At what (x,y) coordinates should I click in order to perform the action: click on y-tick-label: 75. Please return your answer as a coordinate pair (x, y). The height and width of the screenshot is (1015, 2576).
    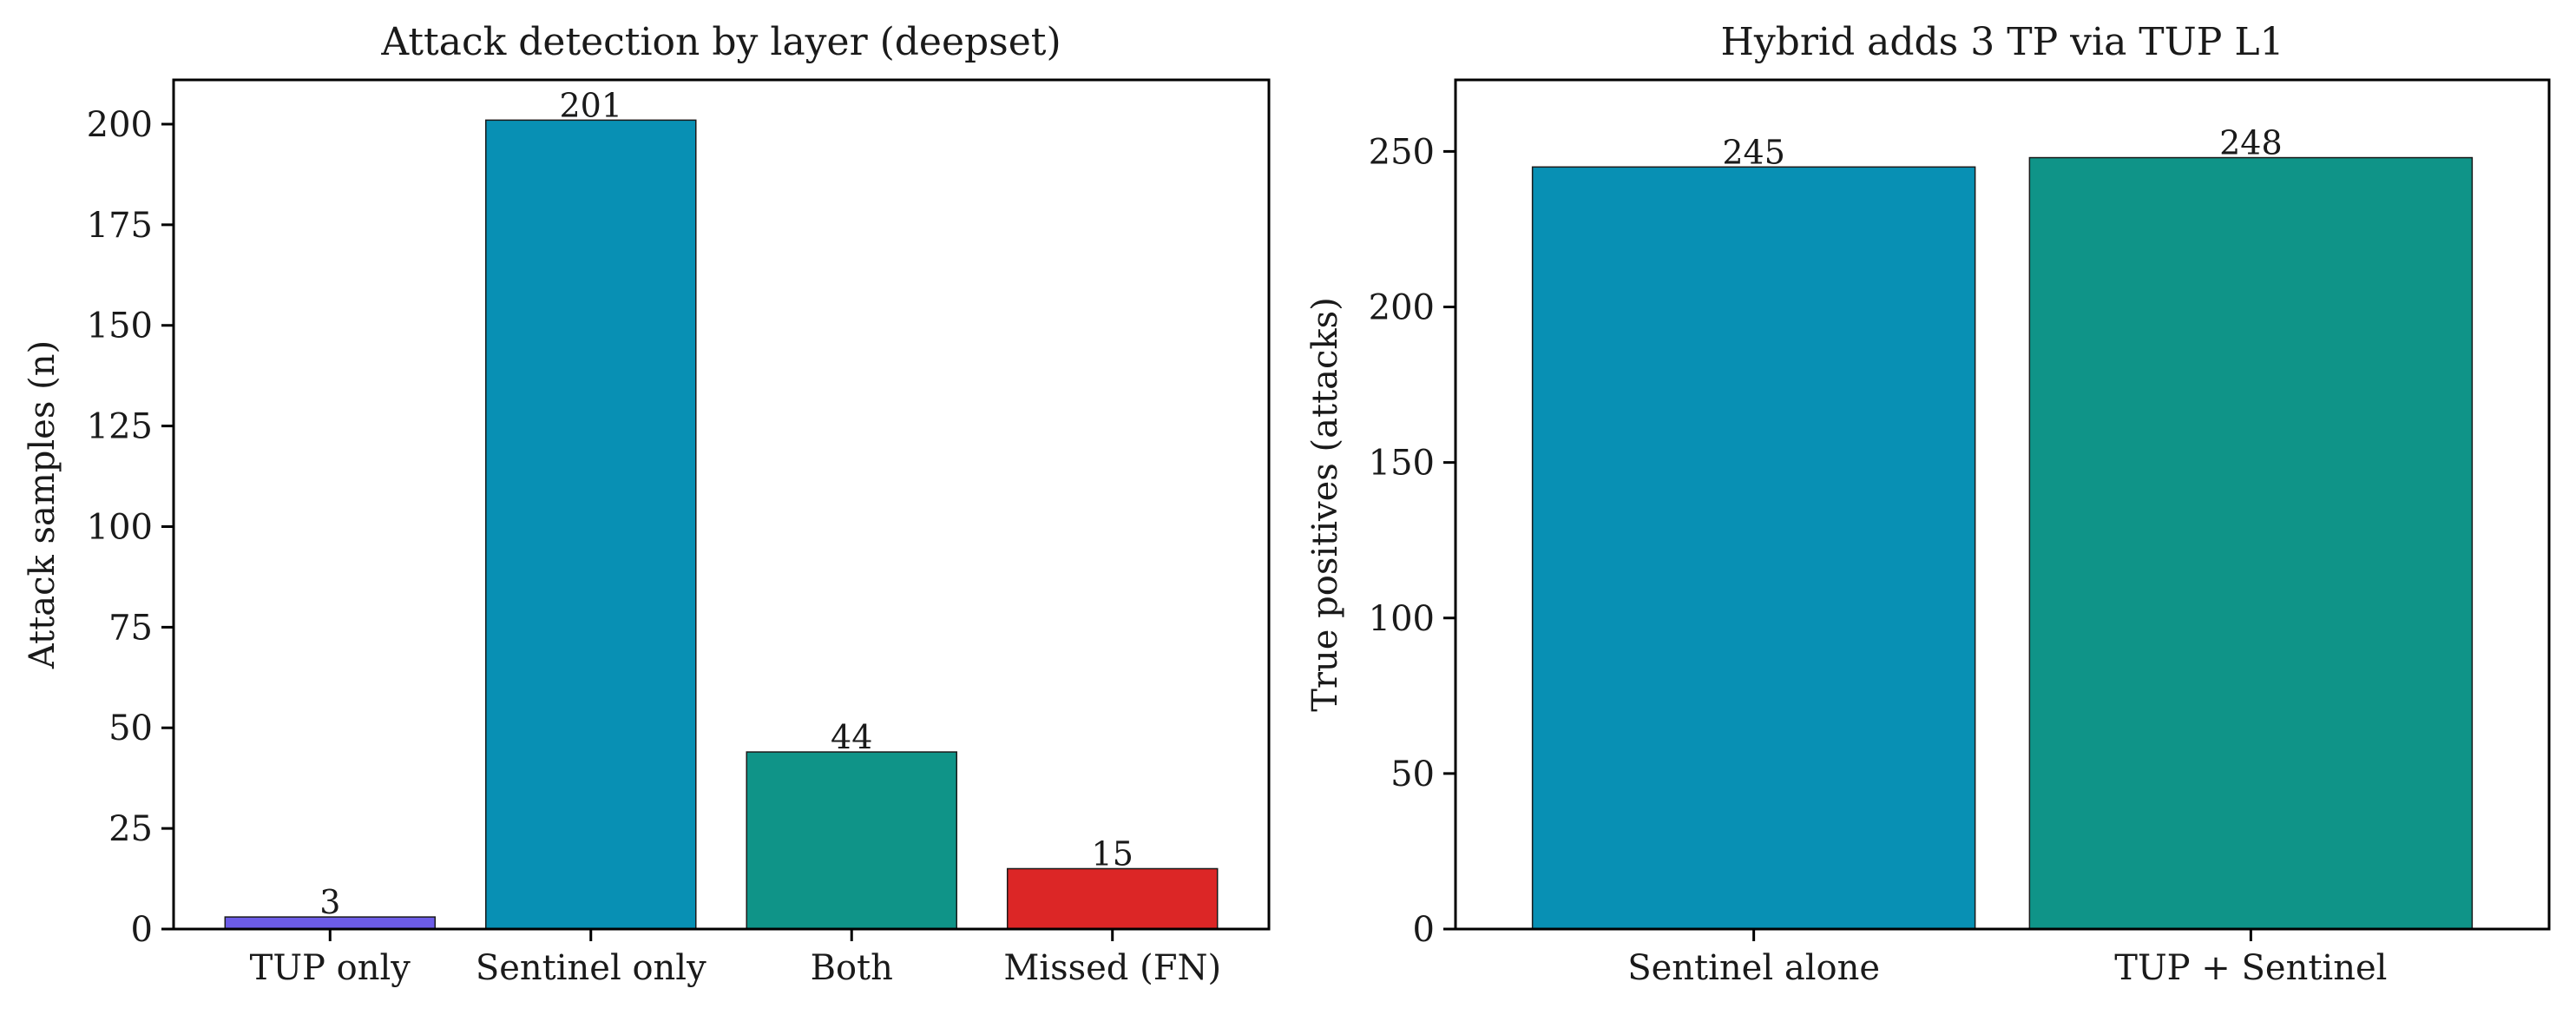
    Looking at the image, I should click on (130, 628).